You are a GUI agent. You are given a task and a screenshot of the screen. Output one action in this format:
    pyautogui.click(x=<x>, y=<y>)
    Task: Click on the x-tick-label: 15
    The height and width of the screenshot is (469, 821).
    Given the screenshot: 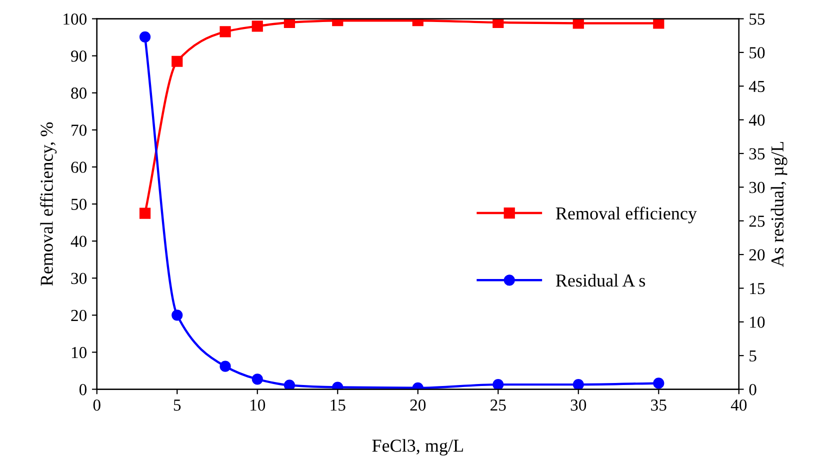 What is the action you would take?
    pyautogui.click(x=338, y=405)
    